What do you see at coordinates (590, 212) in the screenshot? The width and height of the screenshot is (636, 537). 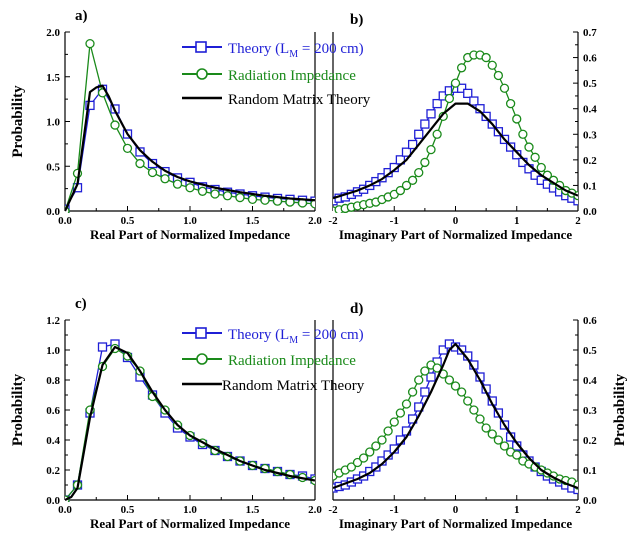 I see `y-tick-label: 0.0` at bounding box center [590, 212].